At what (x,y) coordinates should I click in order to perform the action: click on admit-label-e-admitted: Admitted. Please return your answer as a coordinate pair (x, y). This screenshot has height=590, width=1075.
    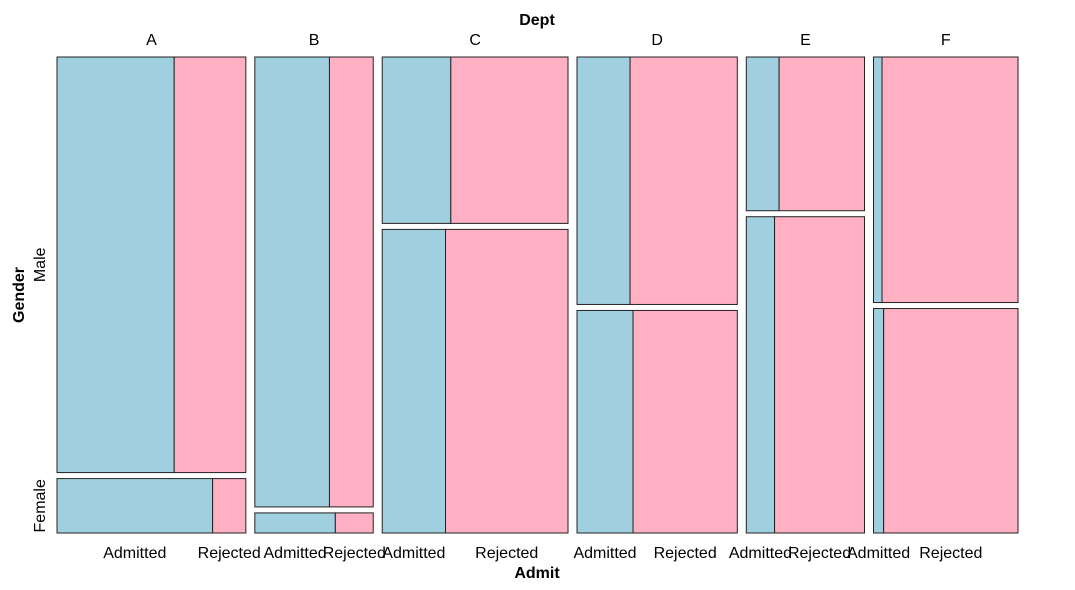
    Looking at the image, I should click on (760, 553).